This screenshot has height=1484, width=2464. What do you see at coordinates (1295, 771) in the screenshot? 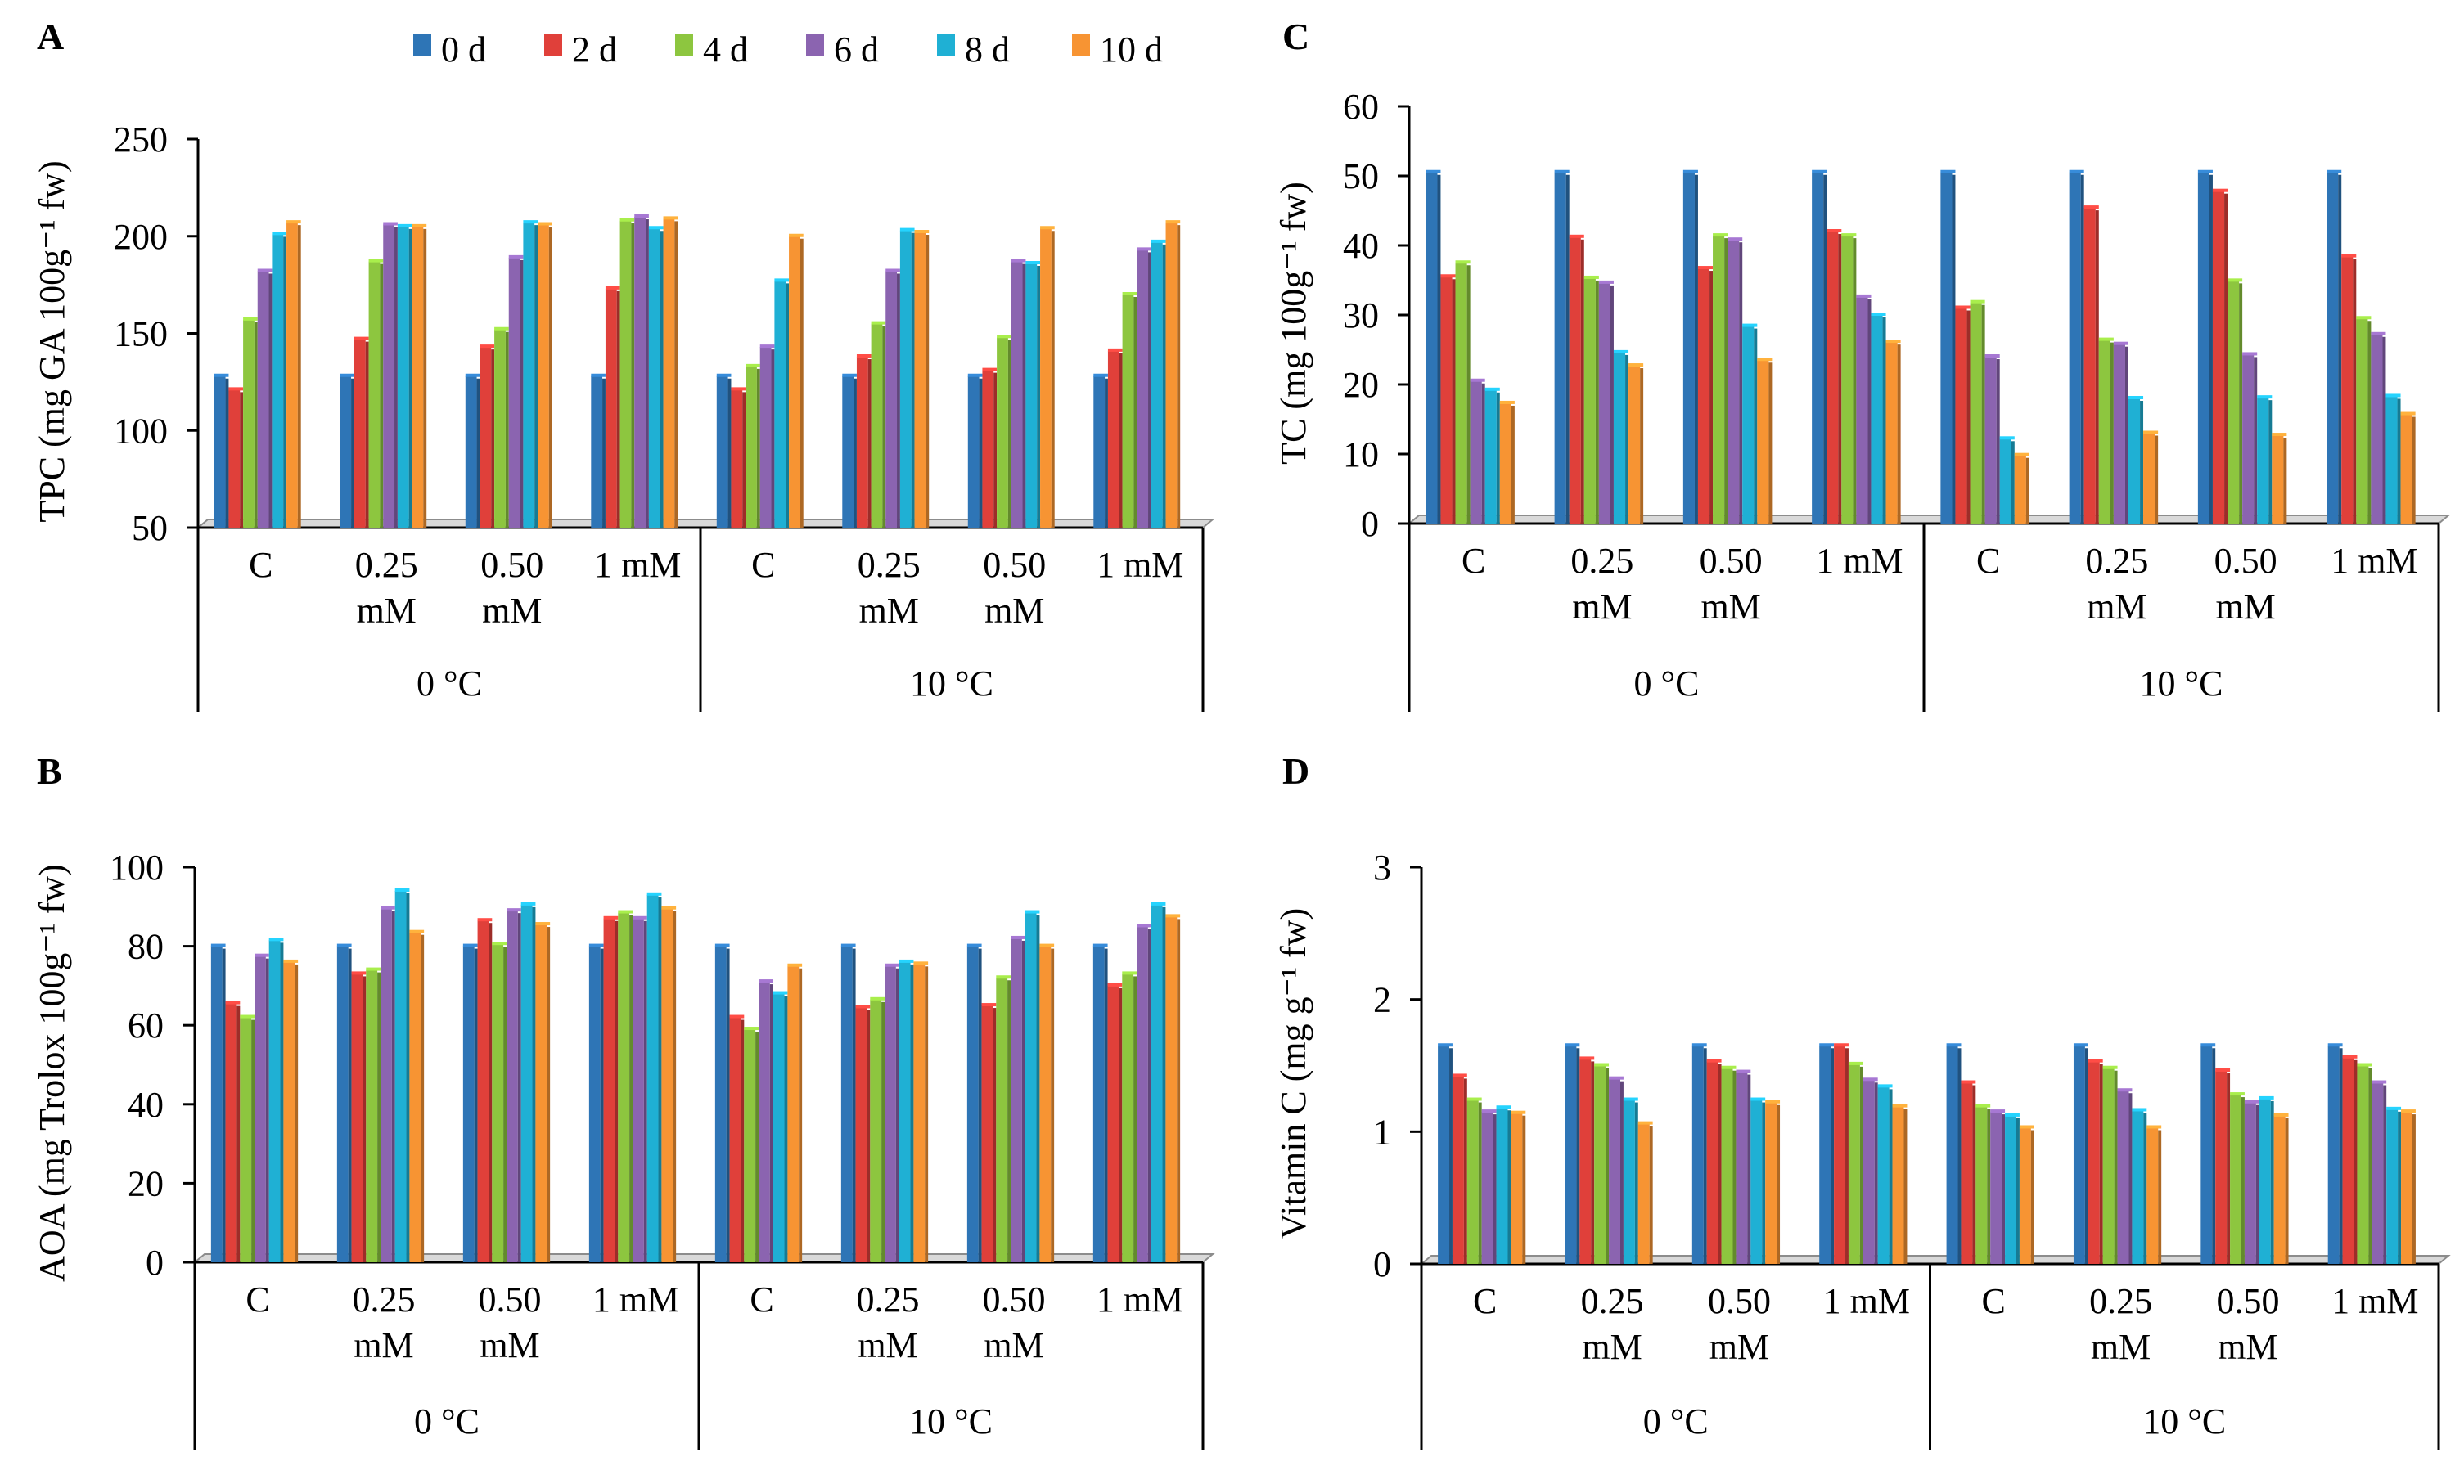
I see `panel-letter: D` at bounding box center [1295, 771].